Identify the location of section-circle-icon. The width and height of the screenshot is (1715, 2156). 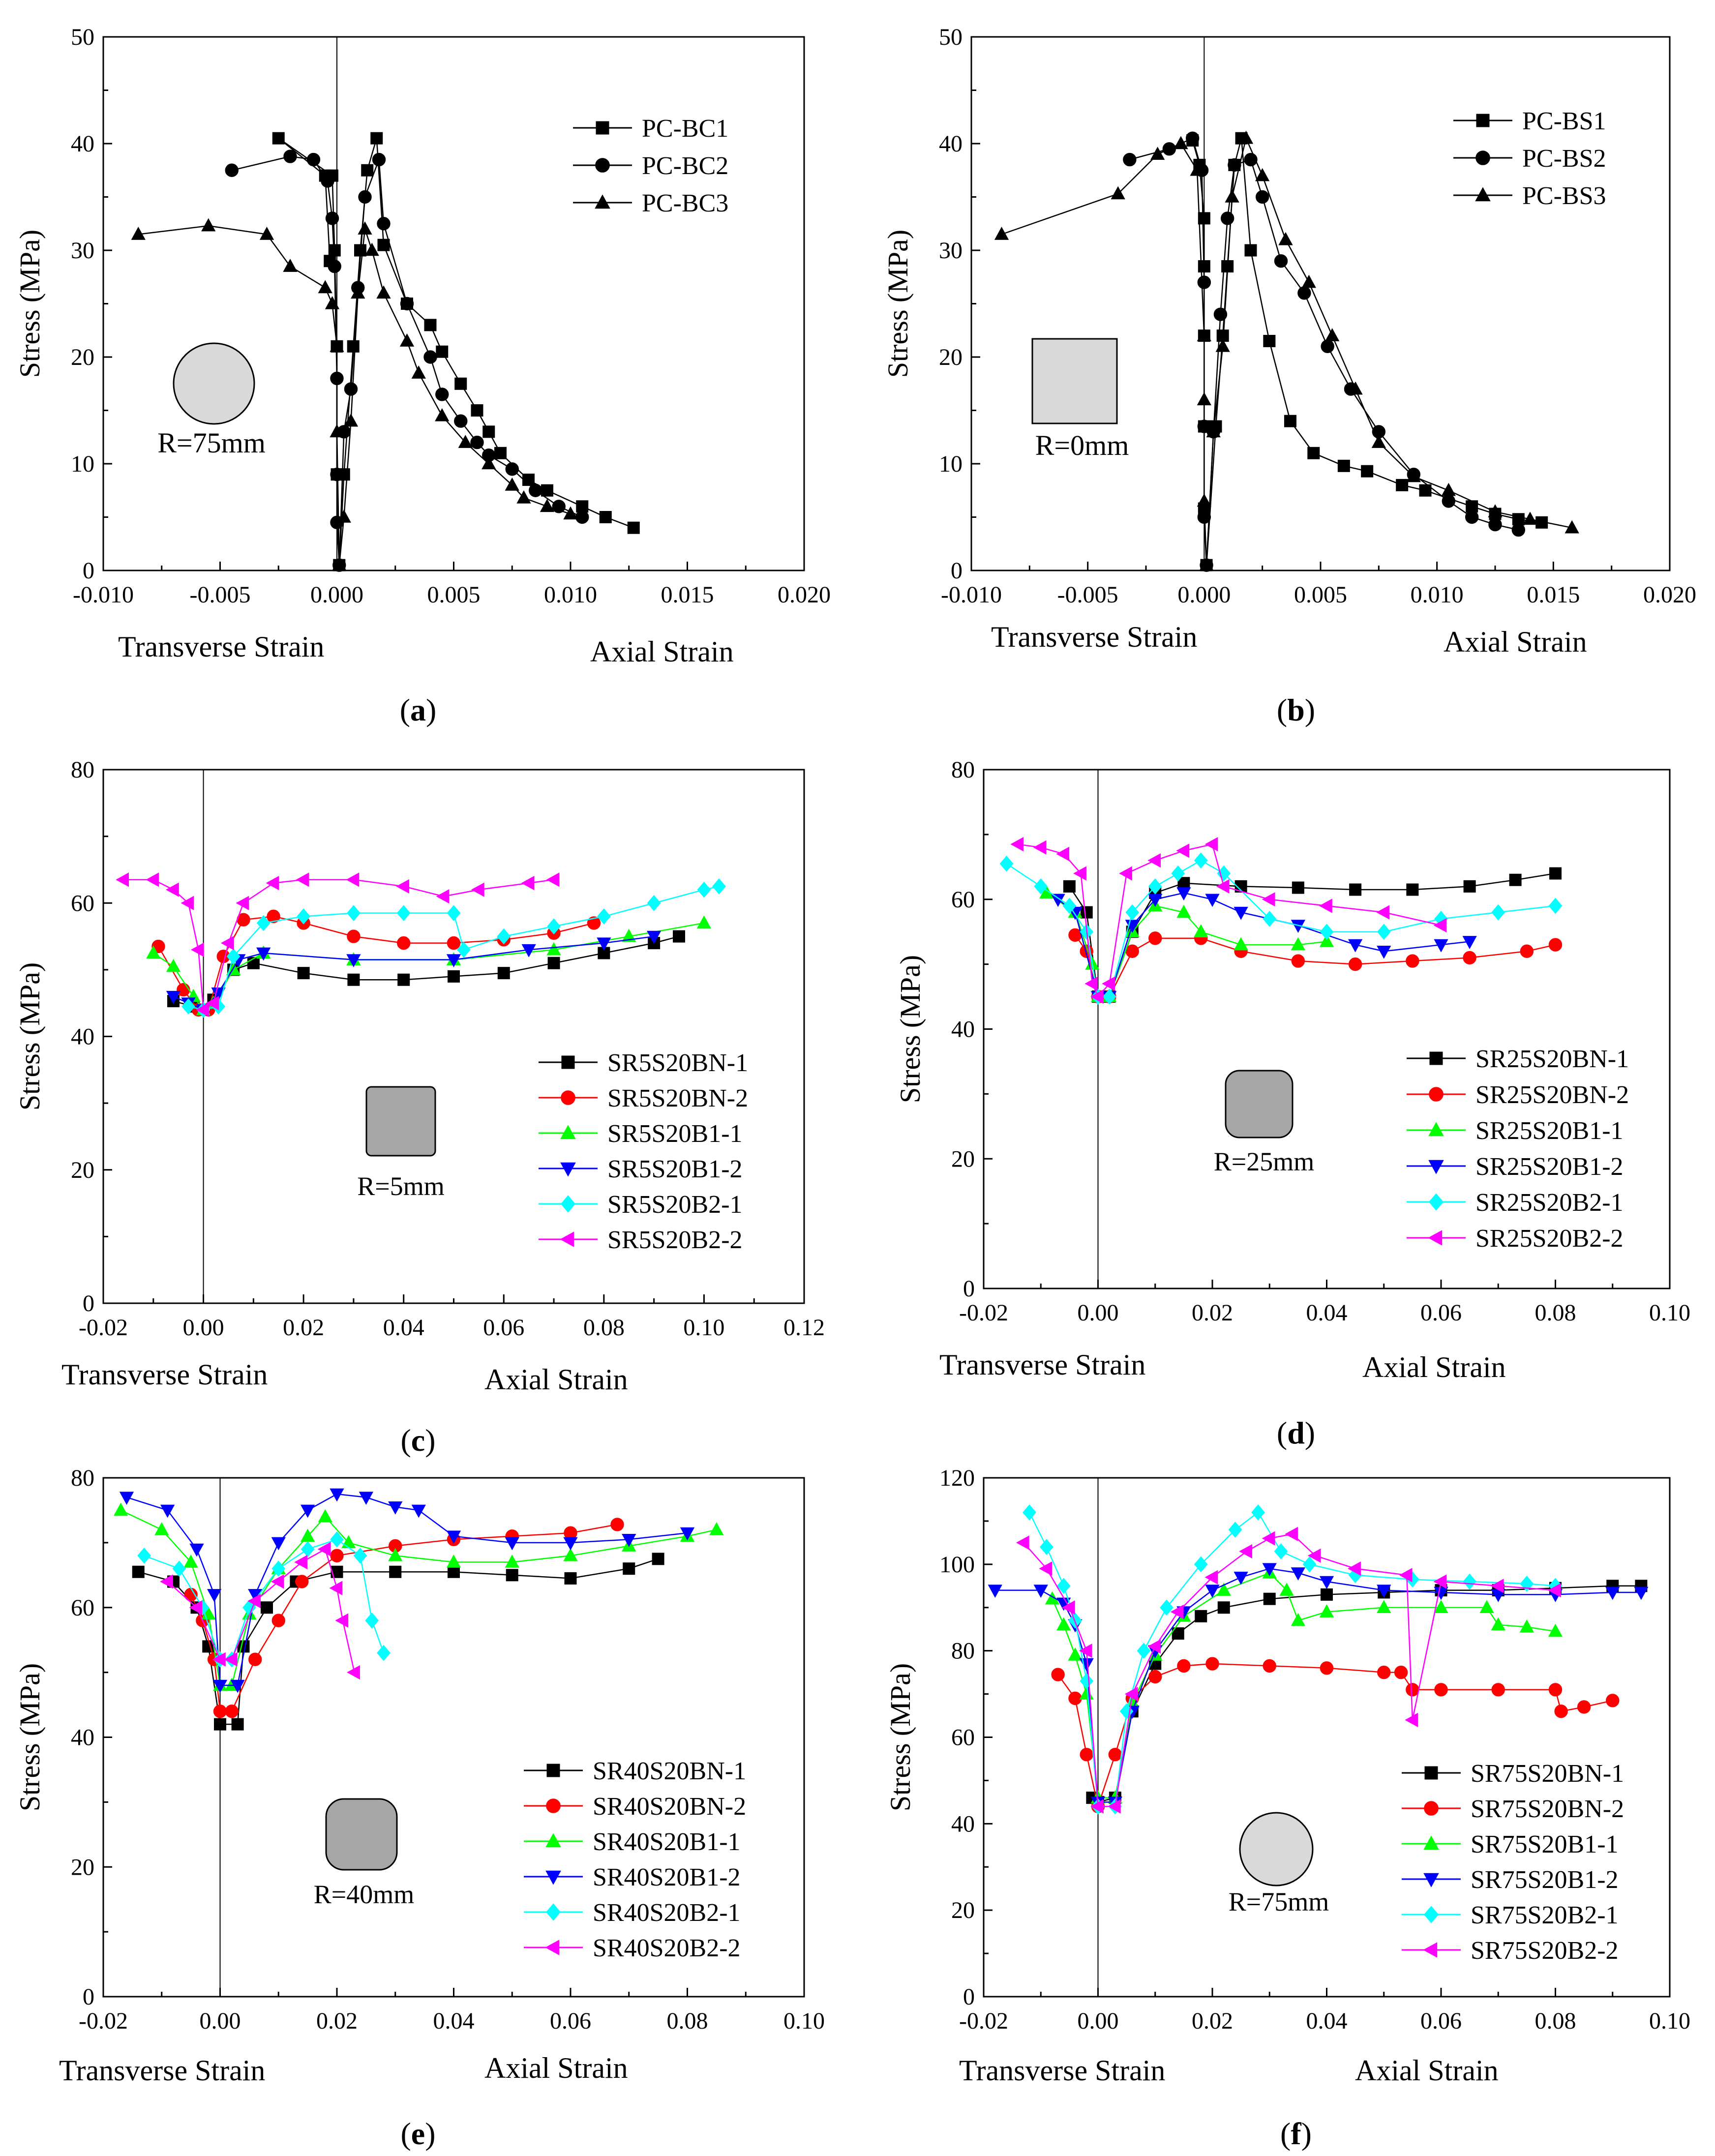
(214, 383).